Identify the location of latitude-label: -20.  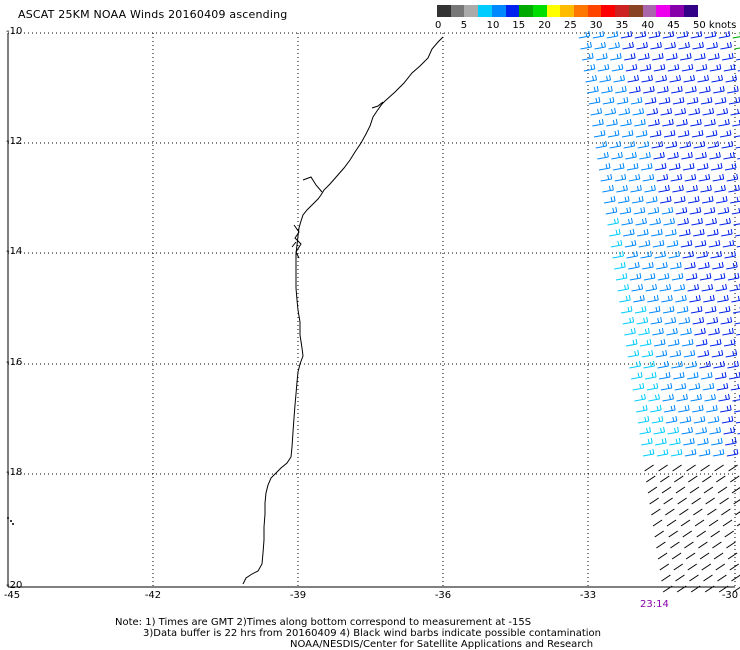
(14, 585).